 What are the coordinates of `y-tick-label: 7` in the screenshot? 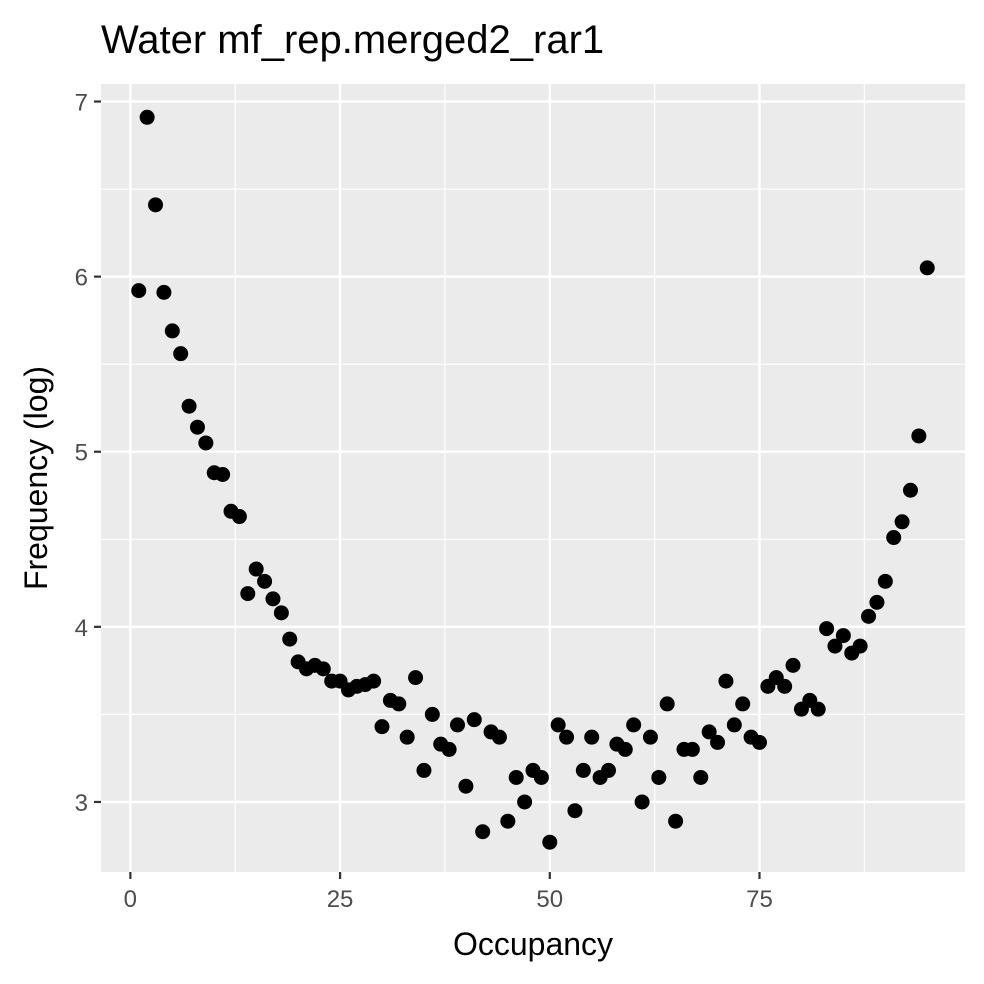 It's located at (81, 103).